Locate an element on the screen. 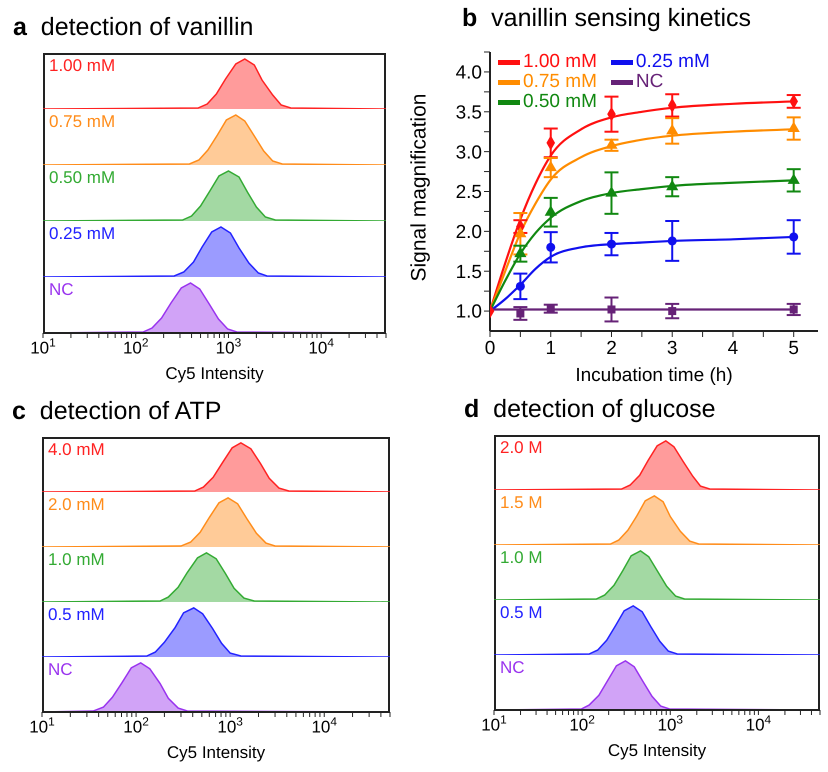 This screenshot has height=772, width=828. x-tick-label: 2 is located at coordinates (611, 349).